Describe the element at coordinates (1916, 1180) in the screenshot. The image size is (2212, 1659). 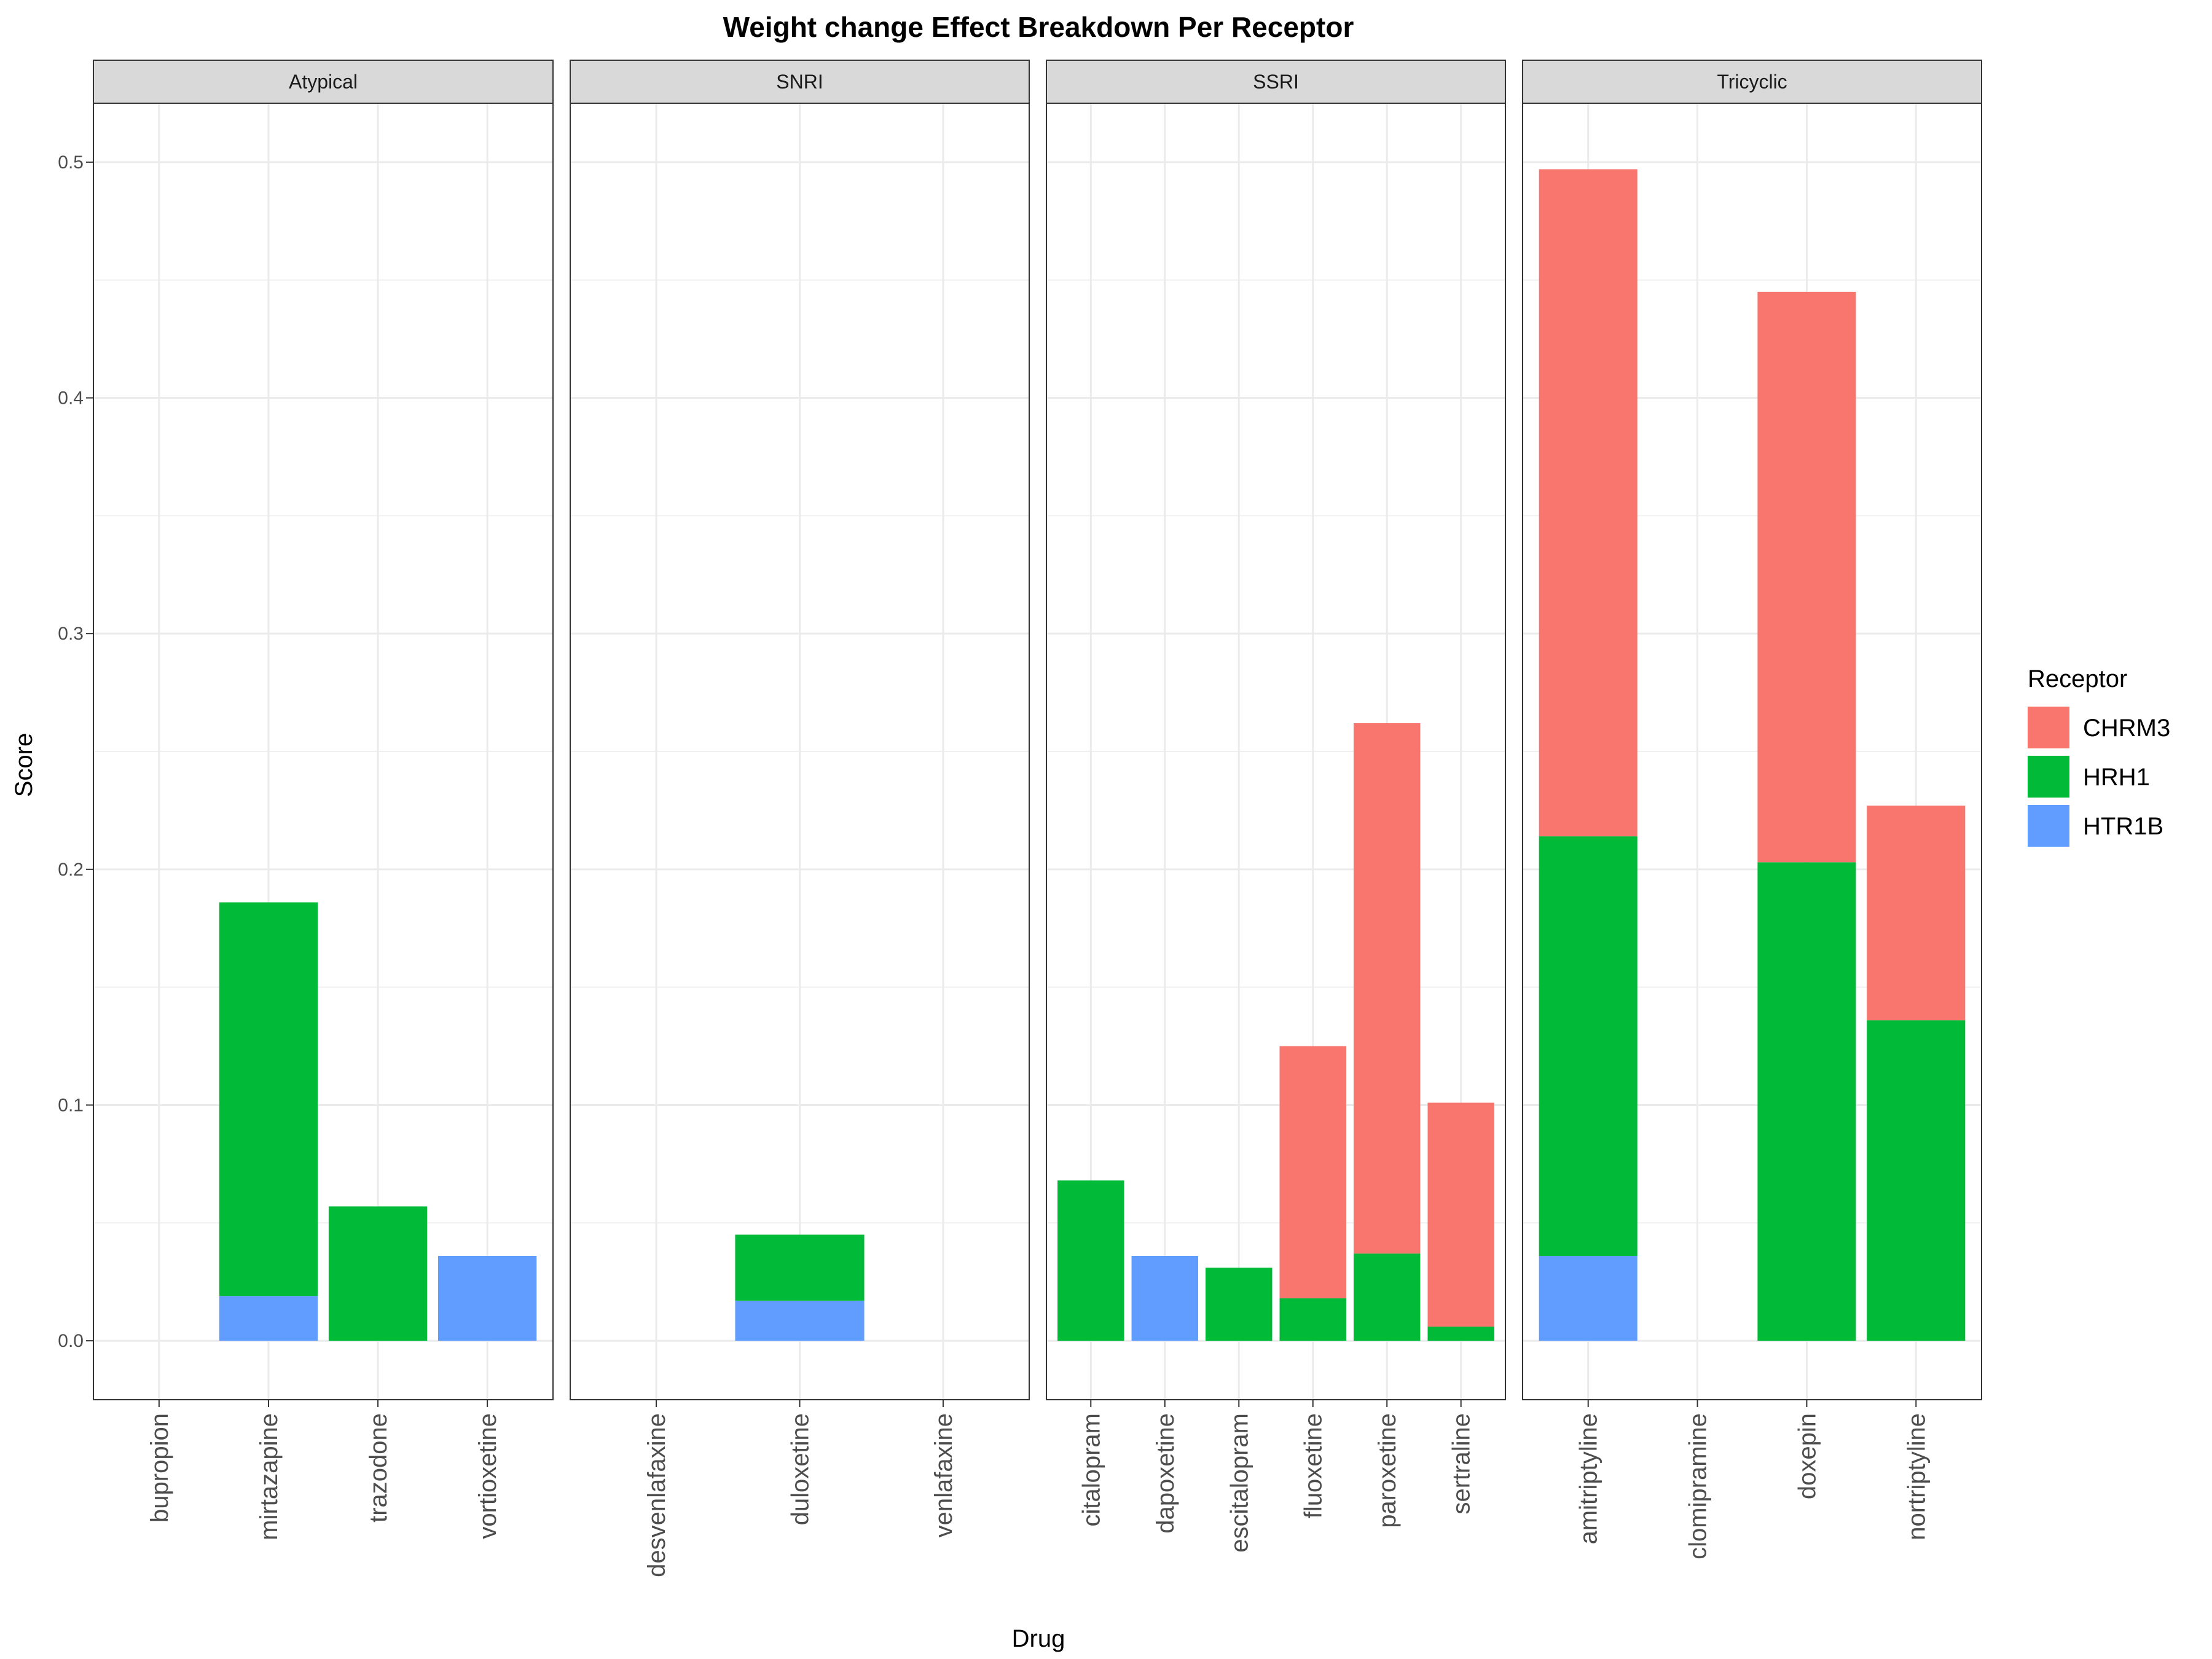
I see `bar-nortriptyline-hrh1` at that location.